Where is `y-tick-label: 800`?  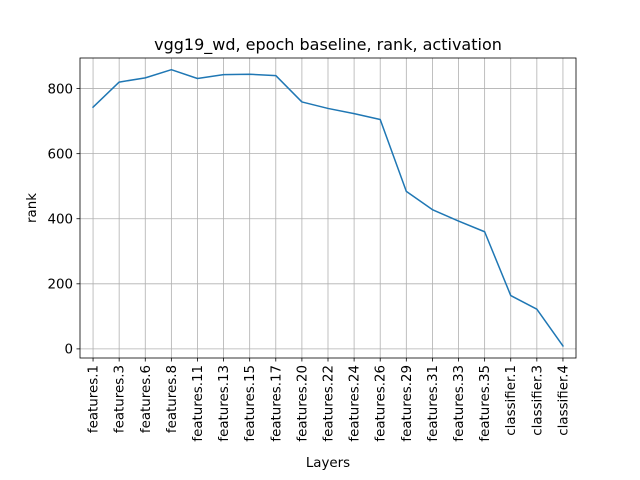 y-tick-label: 800 is located at coordinates (60, 89).